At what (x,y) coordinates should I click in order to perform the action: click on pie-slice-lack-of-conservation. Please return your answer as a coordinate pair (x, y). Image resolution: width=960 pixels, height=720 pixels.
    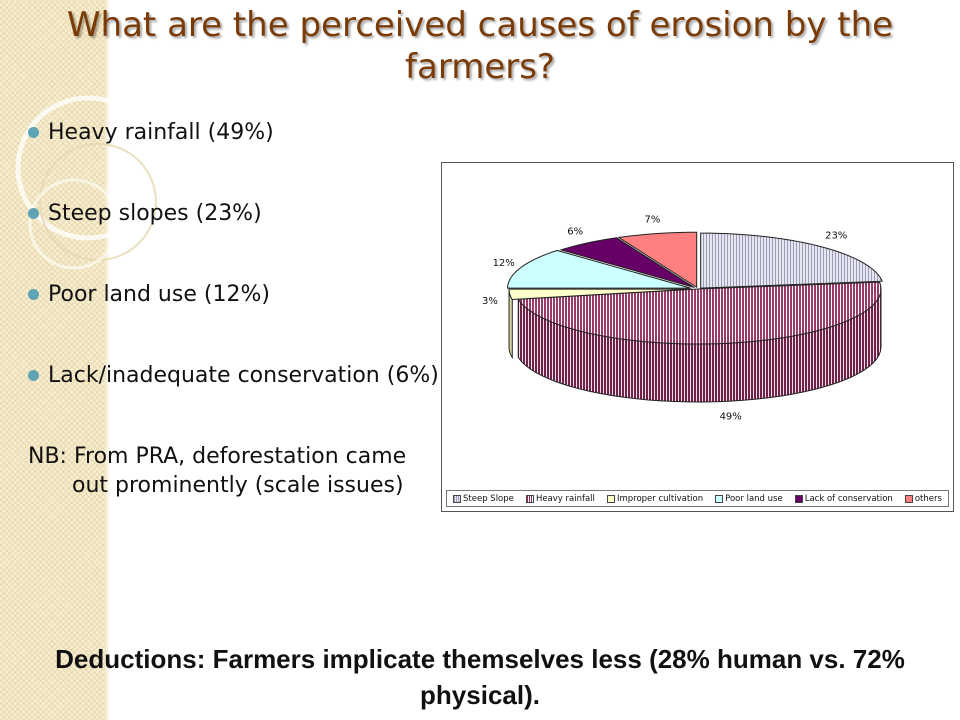
    Looking at the image, I should click on (627, 263).